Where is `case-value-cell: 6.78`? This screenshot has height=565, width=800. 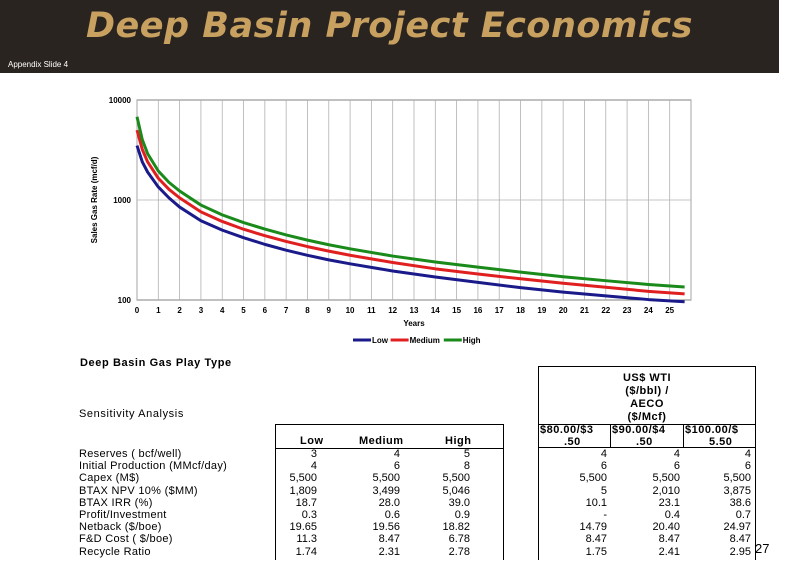 case-value-cell: 6.78 is located at coordinates (459, 539).